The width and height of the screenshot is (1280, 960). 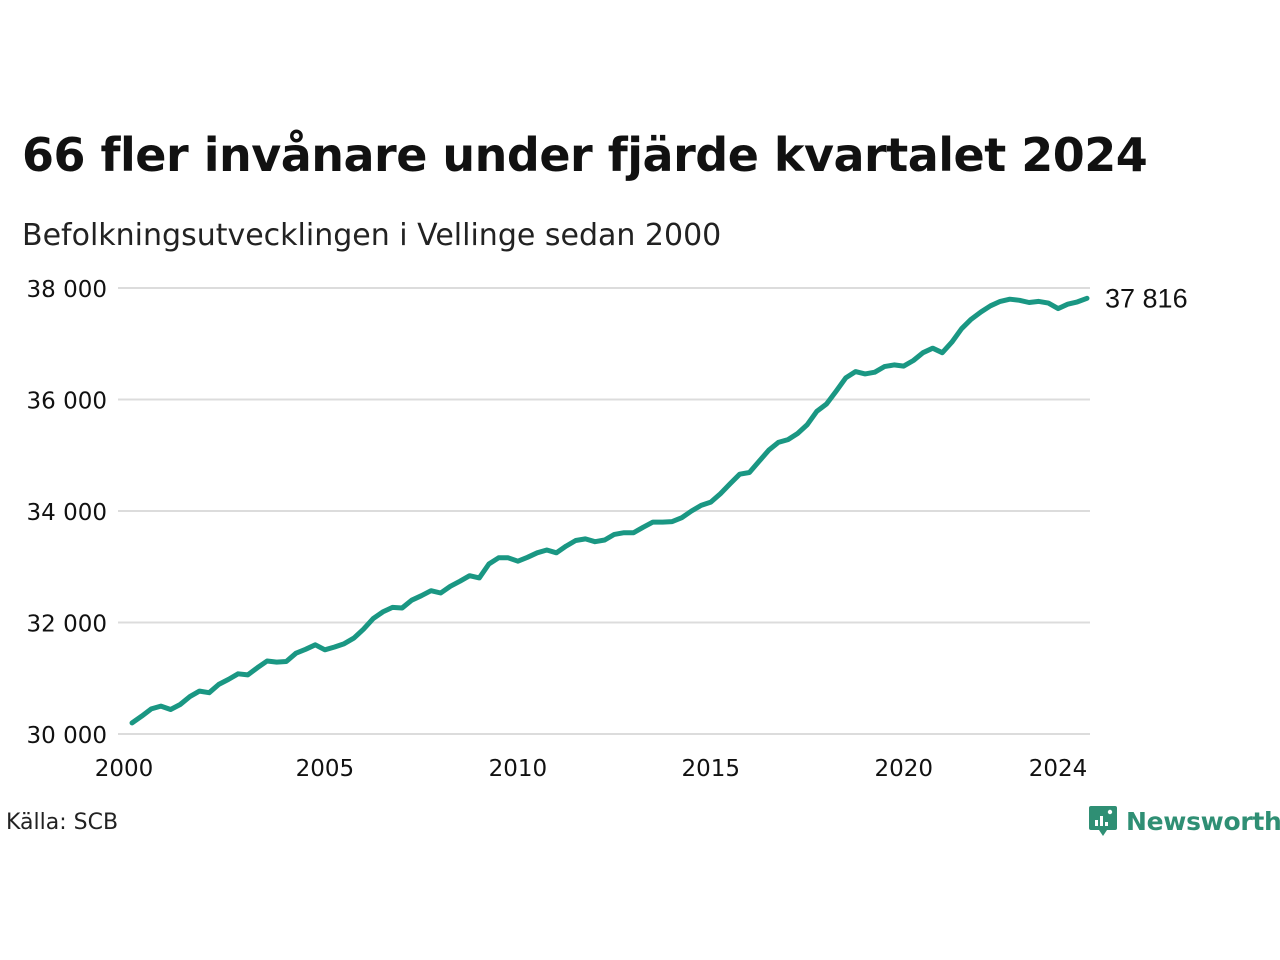 What do you see at coordinates (903, 769) in the screenshot?
I see `x-tick-label: 2020` at bounding box center [903, 769].